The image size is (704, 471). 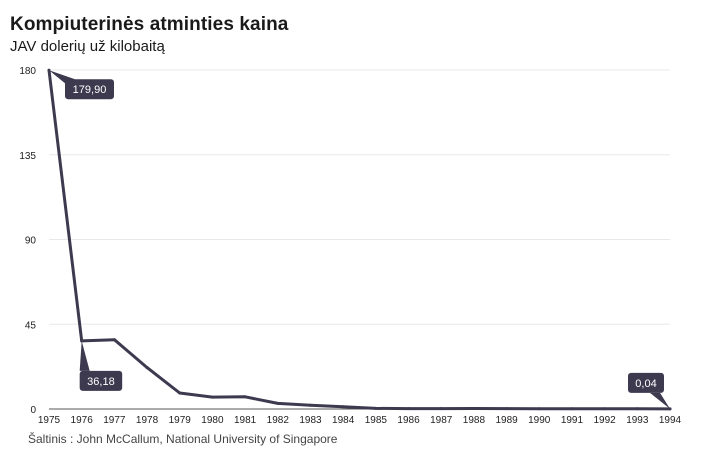 I want to click on x-tick-label: 1978, so click(x=147, y=420).